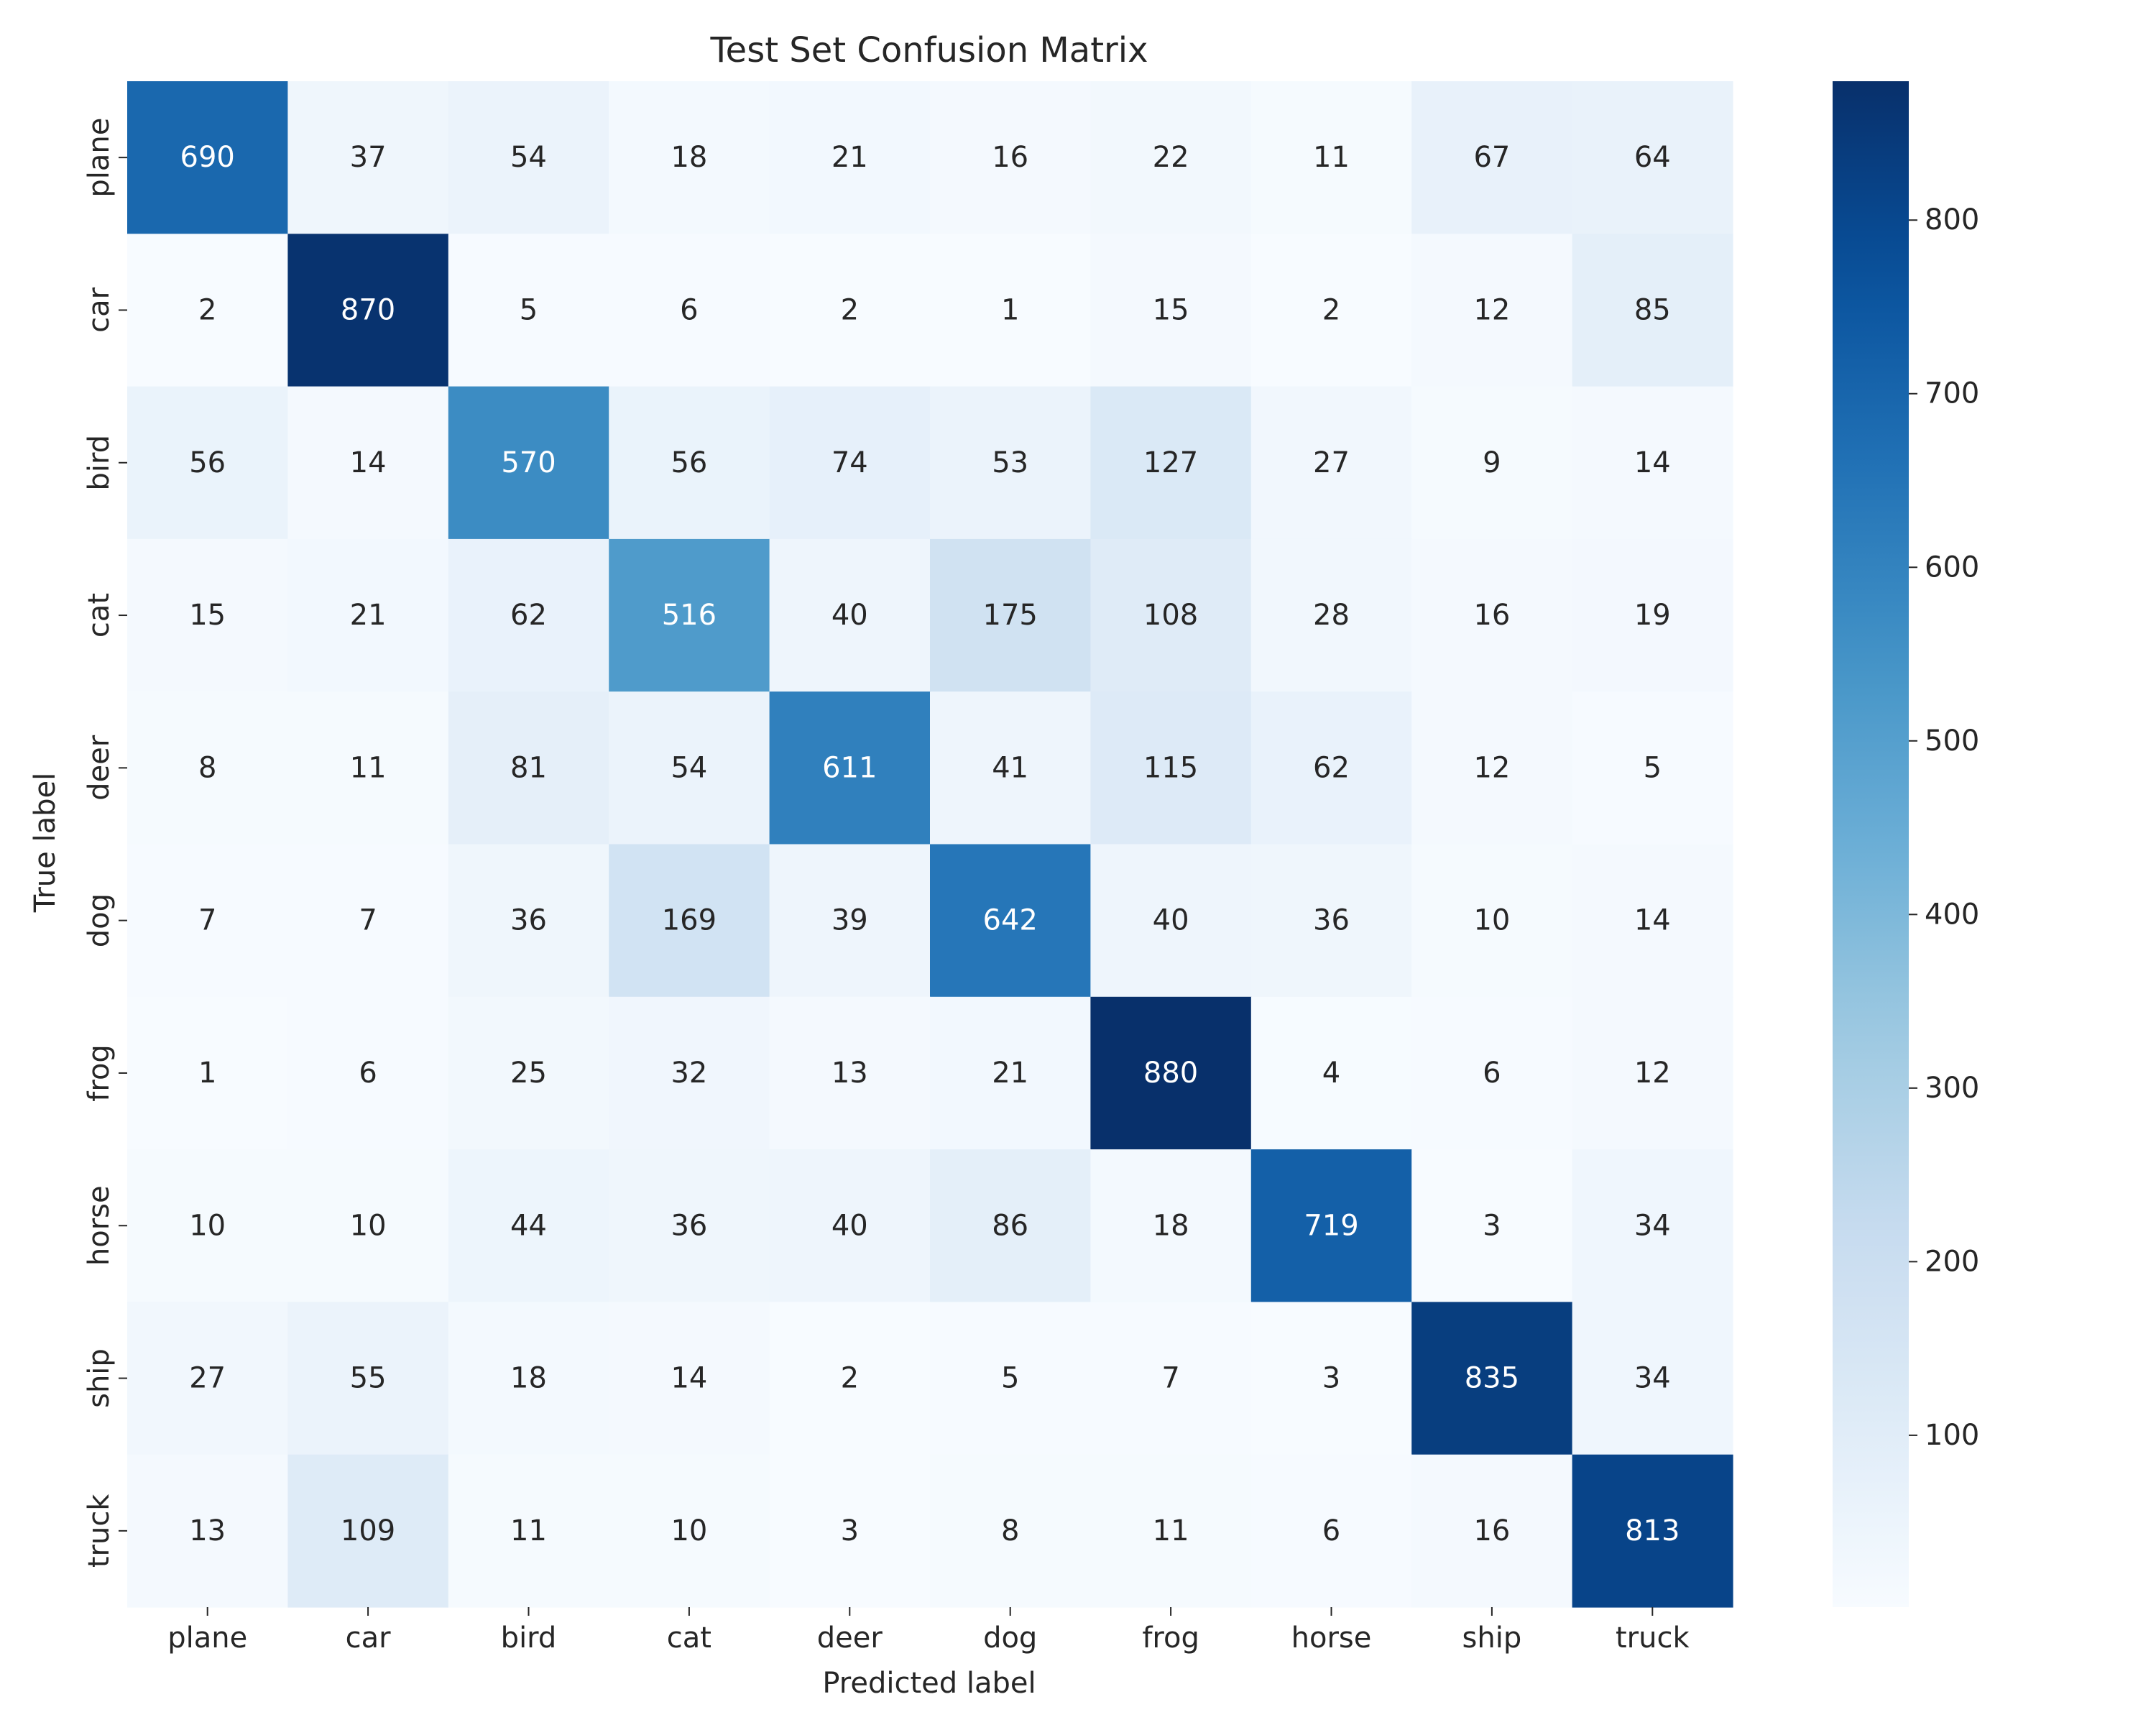 This screenshot has height=1725, width=2156. Describe the element at coordinates (207, 1638) in the screenshot. I see `x-tick-label-plane: plane` at that location.